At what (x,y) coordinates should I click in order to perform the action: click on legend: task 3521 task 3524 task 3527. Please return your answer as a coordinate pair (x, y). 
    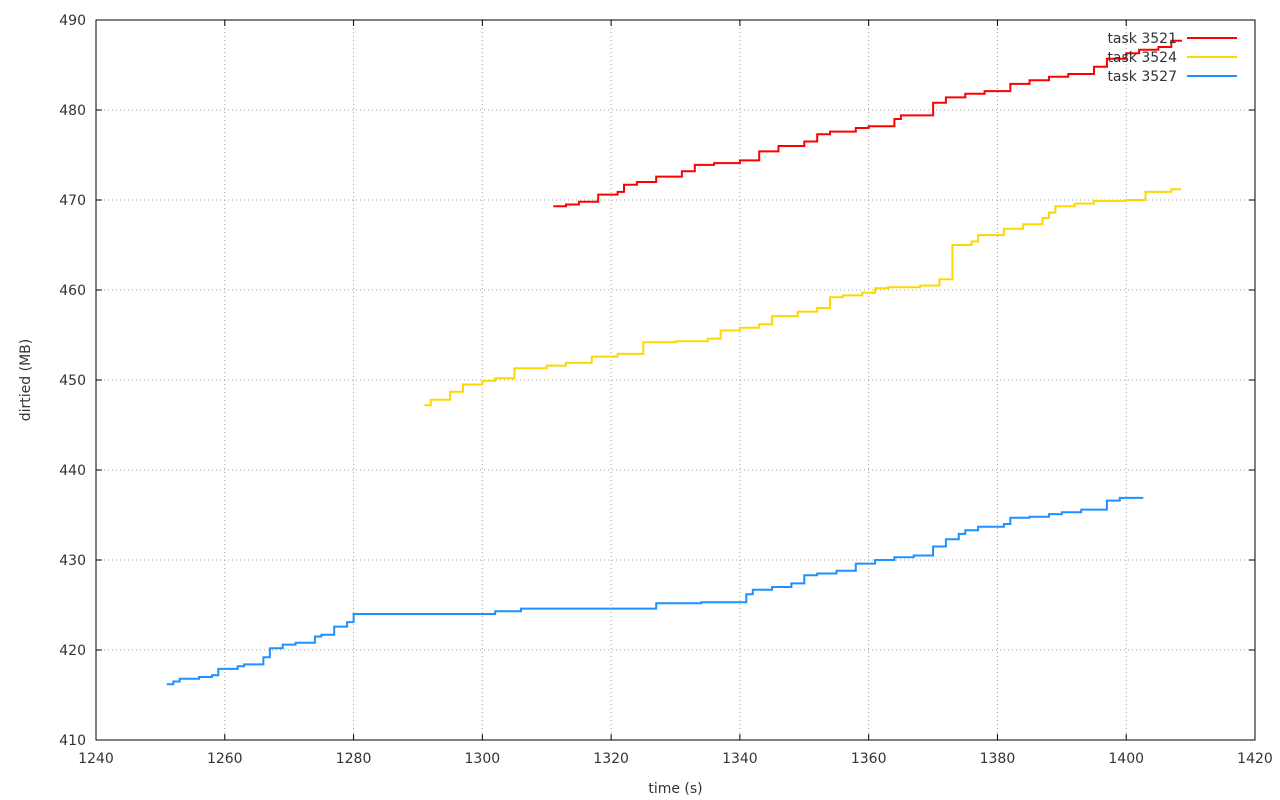
    Looking at the image, I should click on (1172, 58).